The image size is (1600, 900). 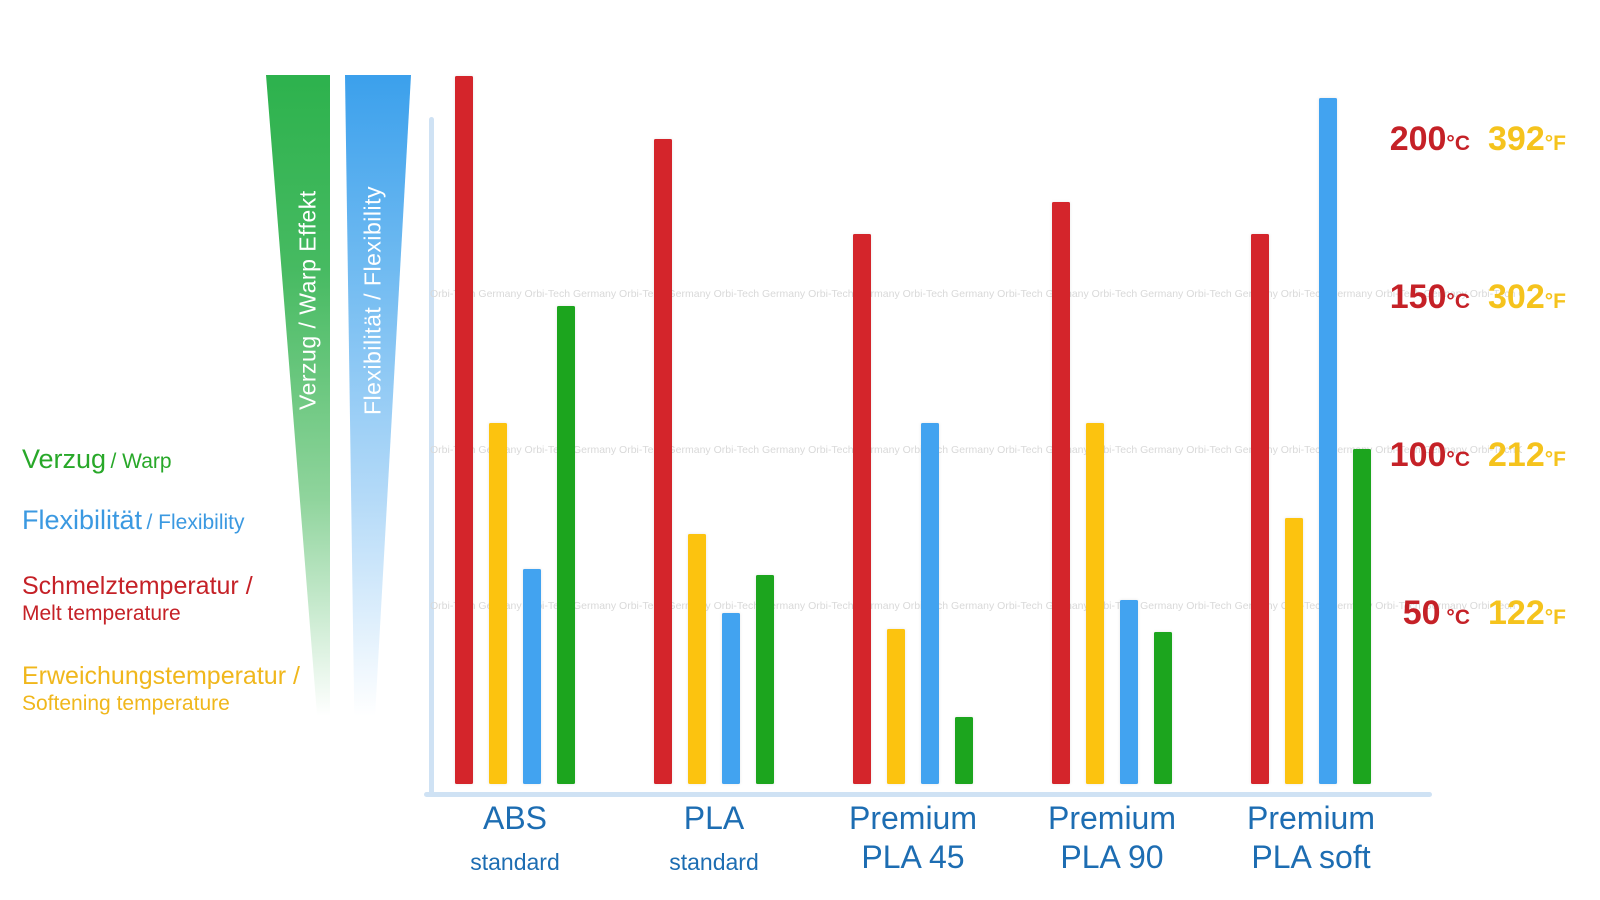 What do you see at coordinates (1473, 455) in the screenshot?
I see `y-tick-100c: 100°C 212°F` at bounding box center [1473, 455].